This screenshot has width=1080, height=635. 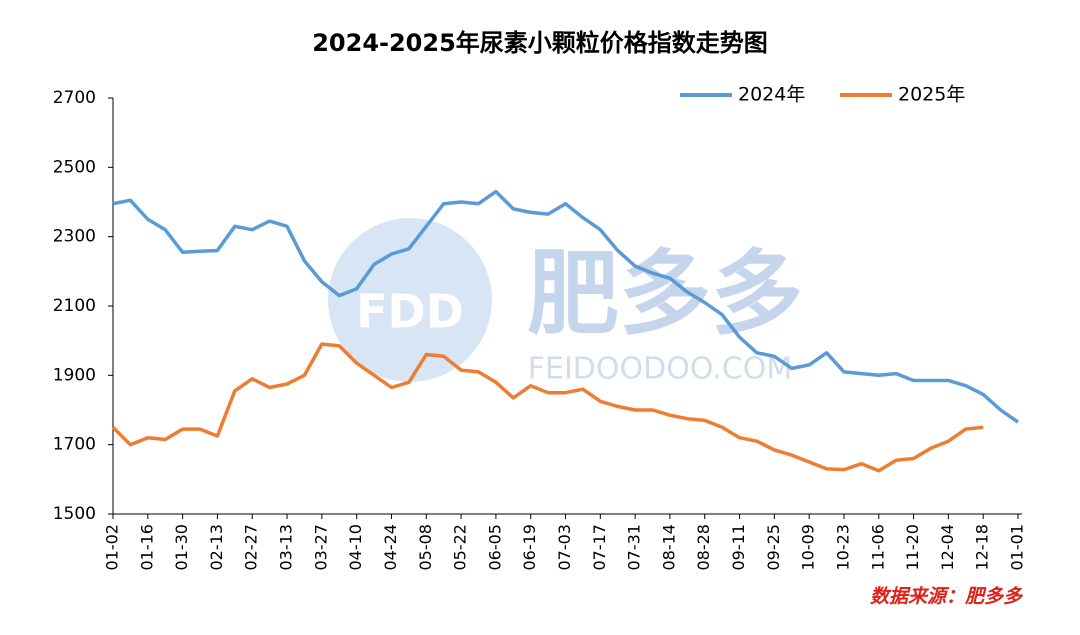 I want to click on x-tick-label: 07-31, so click(x=634, y=547).